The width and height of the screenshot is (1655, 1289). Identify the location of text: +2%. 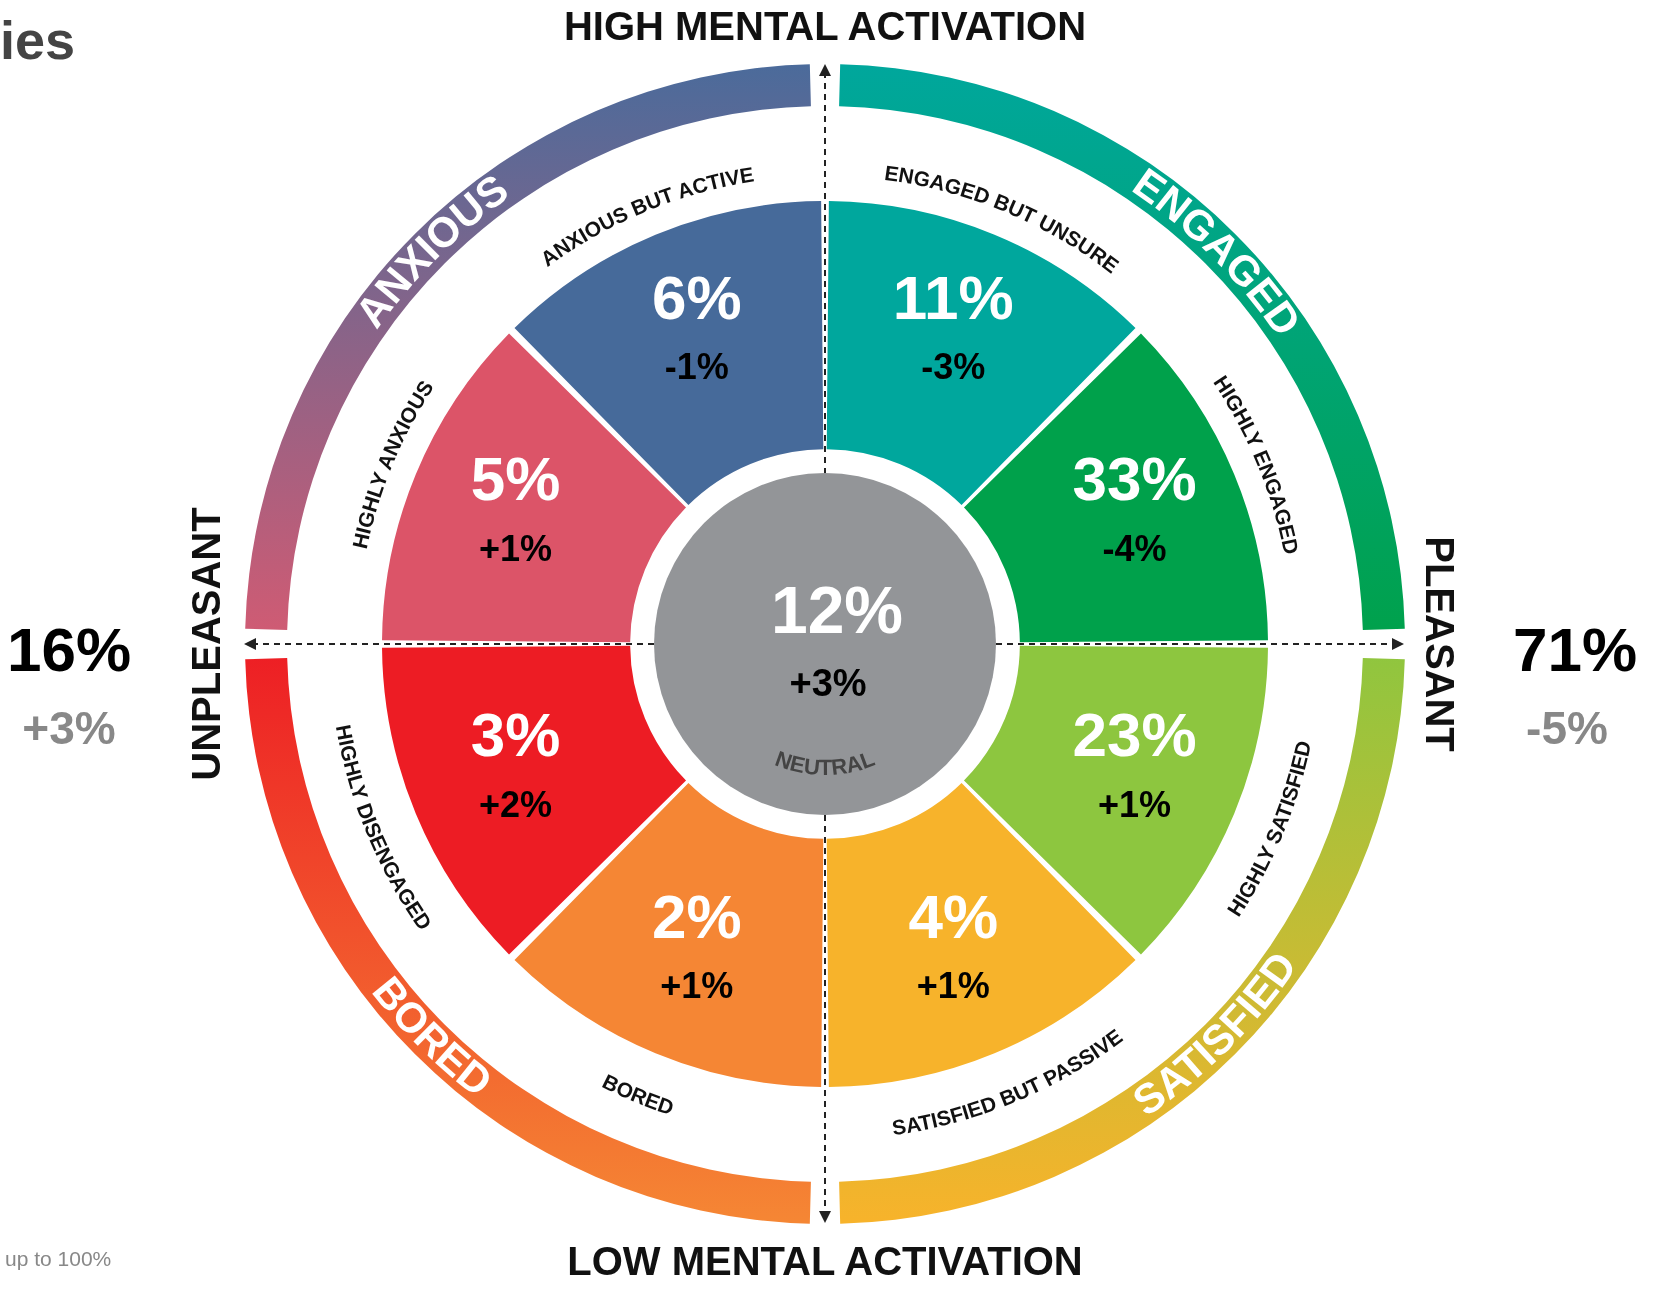
(515, 805).